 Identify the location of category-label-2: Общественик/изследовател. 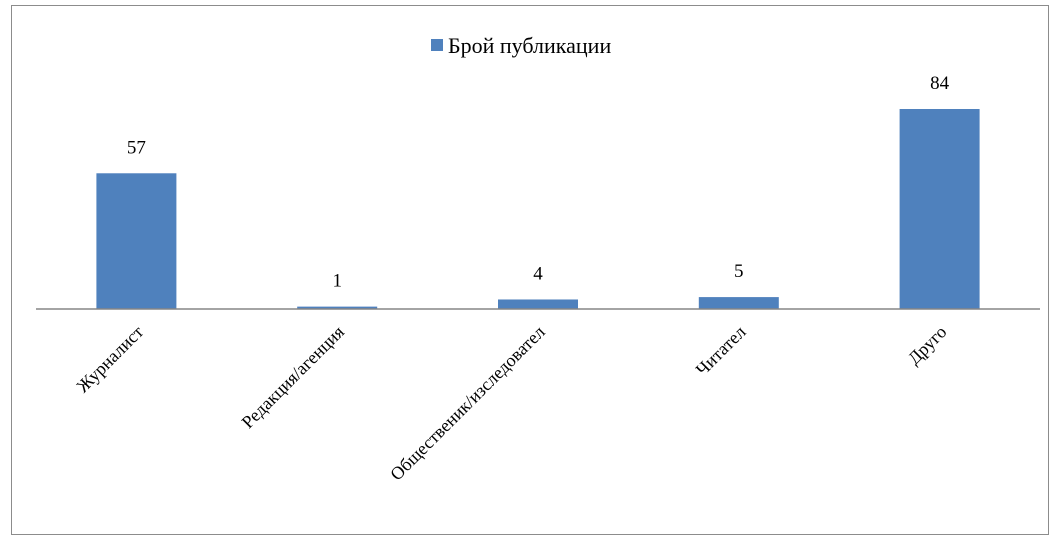
(467, 403).